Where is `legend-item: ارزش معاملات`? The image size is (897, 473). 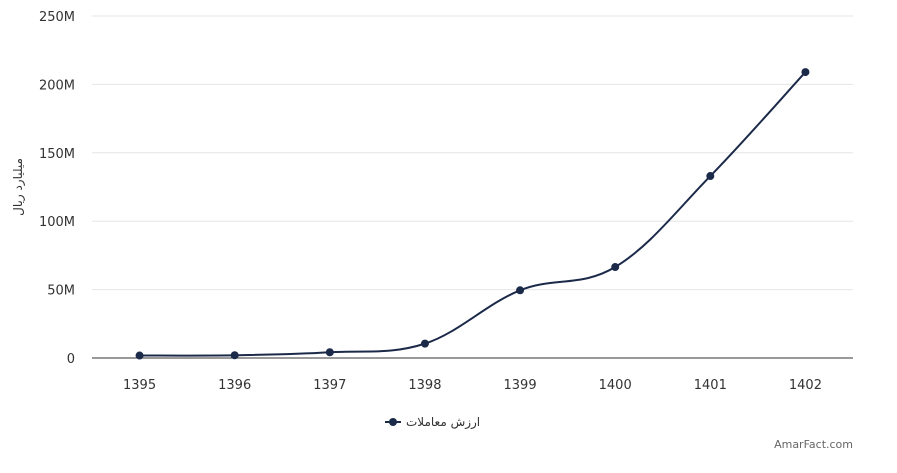
legend-item: ارزش معاملات is located at coordinates (432, 422).